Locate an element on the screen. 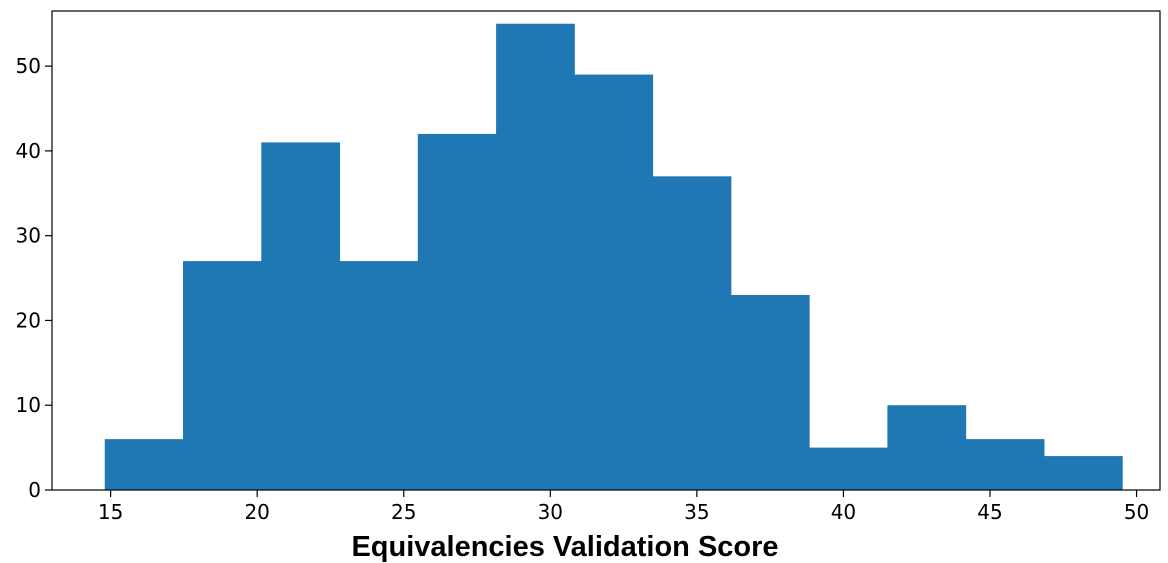 The height and width of the screenshot is (563, 1168). y-tick-label: 40 is located at coordinates (28, 151).